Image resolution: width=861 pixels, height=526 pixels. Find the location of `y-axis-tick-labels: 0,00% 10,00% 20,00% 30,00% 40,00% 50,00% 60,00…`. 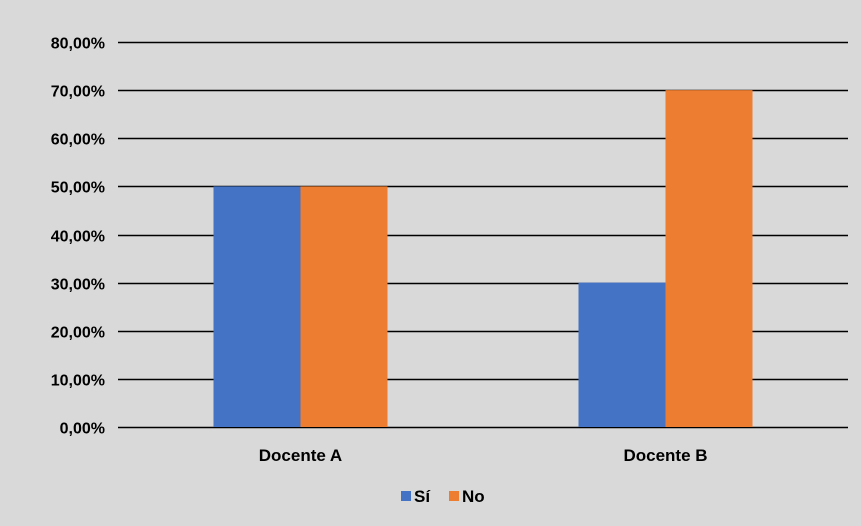

y-axis-tick-labels: 0,00% 10,00% 20,00% 30,00% 40,00% 50,00% 60,00… is located at coordinates (78, 237).